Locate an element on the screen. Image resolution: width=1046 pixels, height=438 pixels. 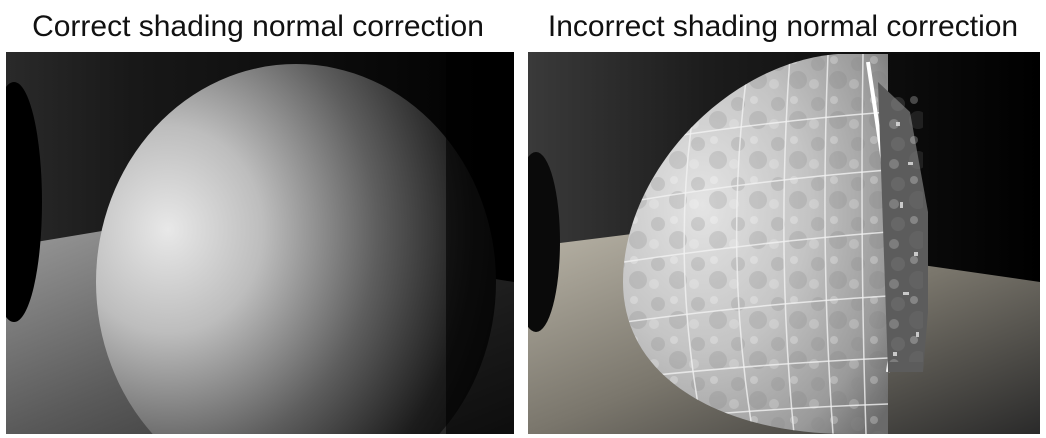
right-caption: Incorrect shading normal correction is located at coordinates (783, 26).